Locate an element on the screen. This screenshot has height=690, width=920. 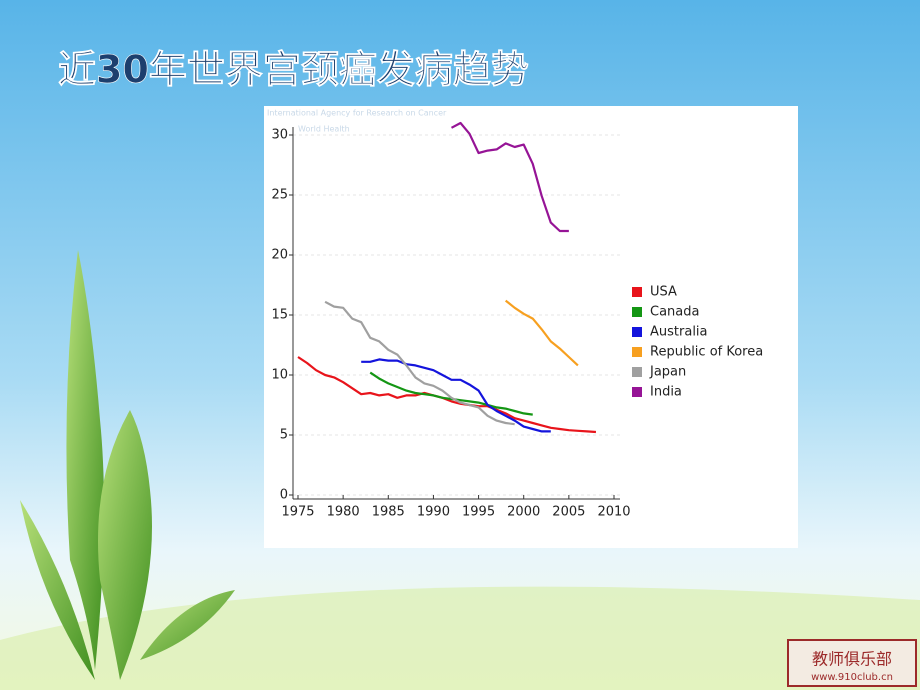
x-tick-label: 2000 is located at coordinates (523, 512).